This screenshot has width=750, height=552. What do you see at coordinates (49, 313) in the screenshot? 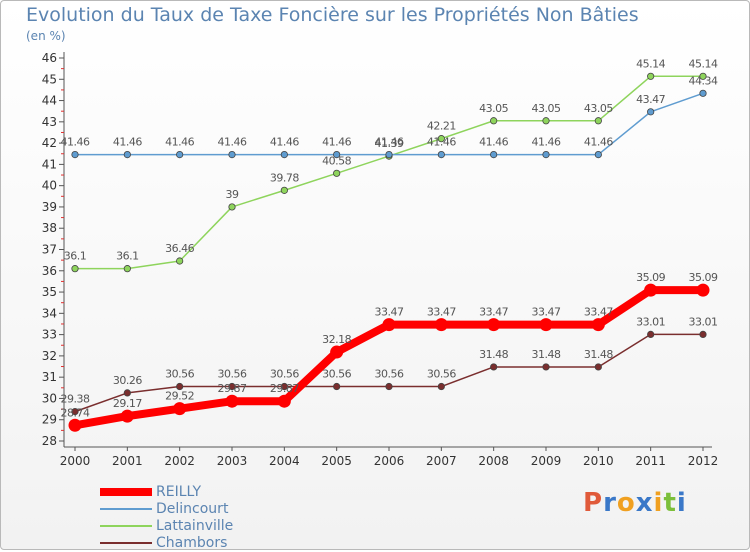
I see `y-tick-label: 34` at bounding box center [49, 313].